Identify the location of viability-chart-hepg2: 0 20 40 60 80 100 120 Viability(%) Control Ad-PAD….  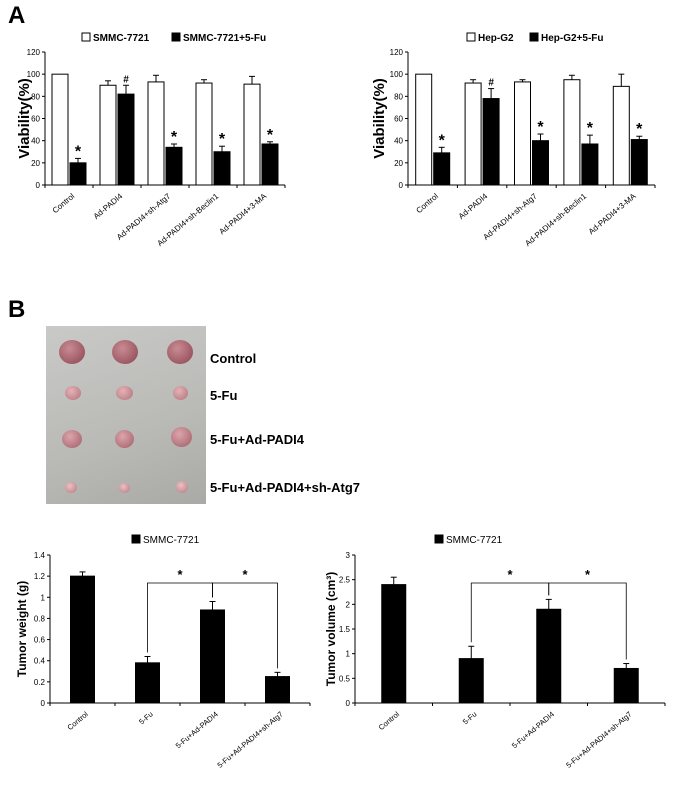
(513, 140).